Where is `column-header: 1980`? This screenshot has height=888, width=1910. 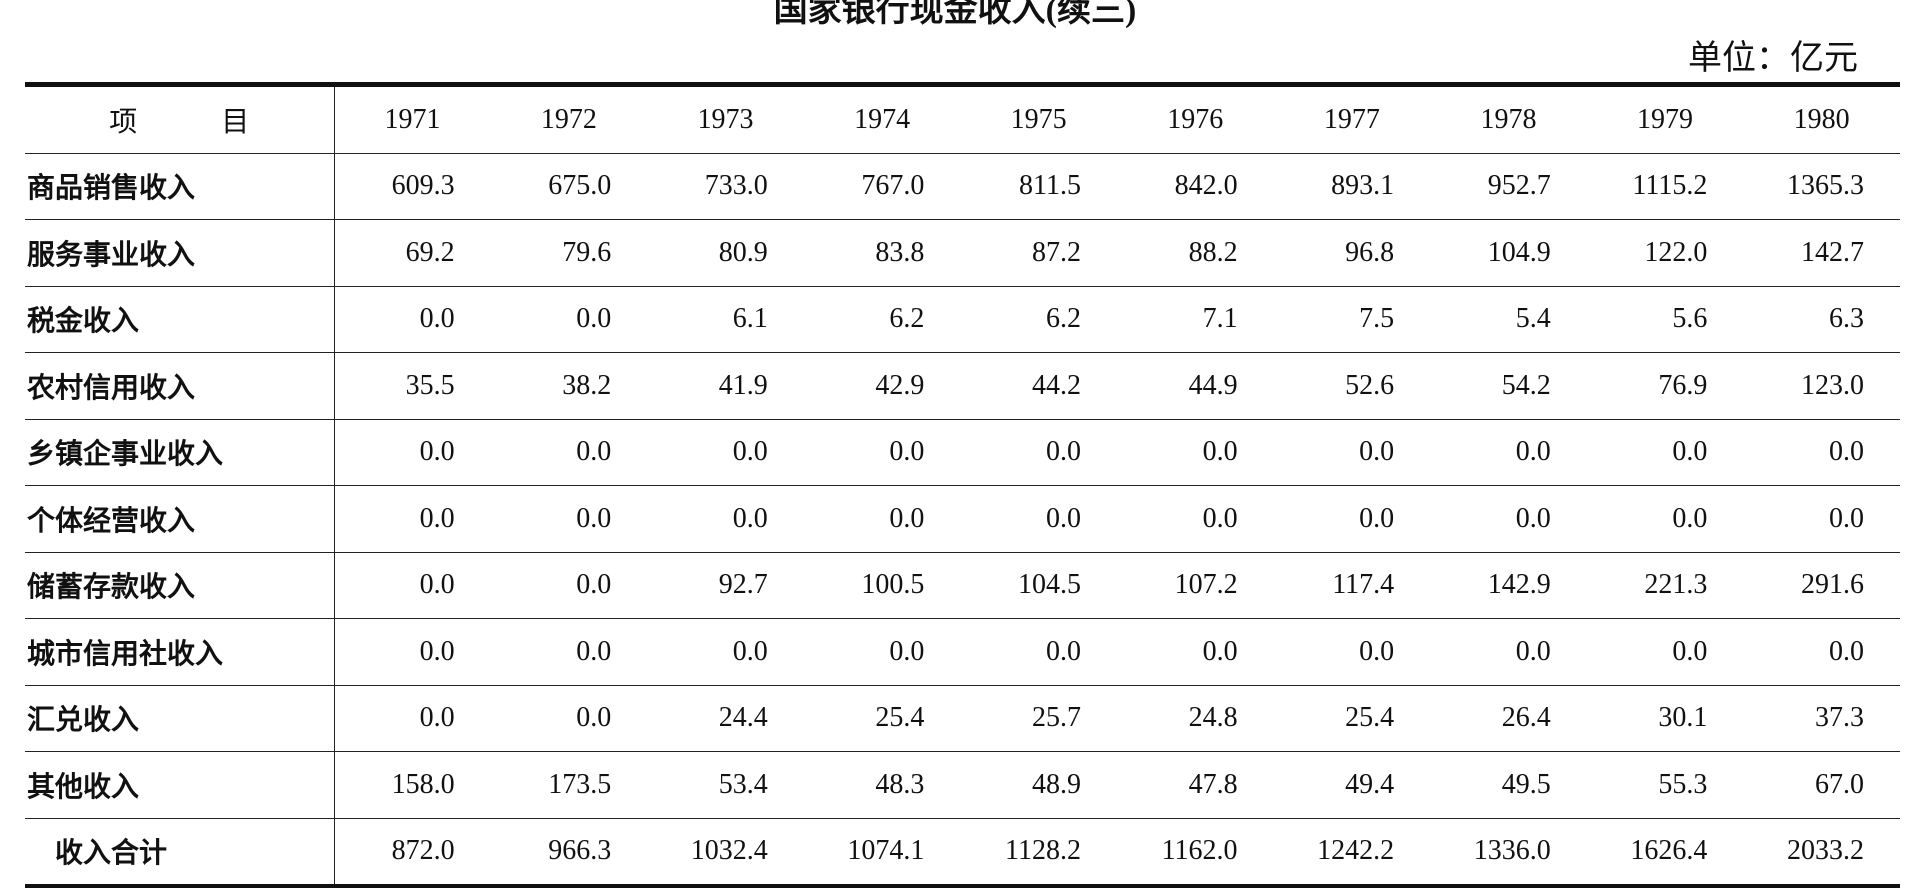
column-header: 1980 is located at coordinates (1821, 119).